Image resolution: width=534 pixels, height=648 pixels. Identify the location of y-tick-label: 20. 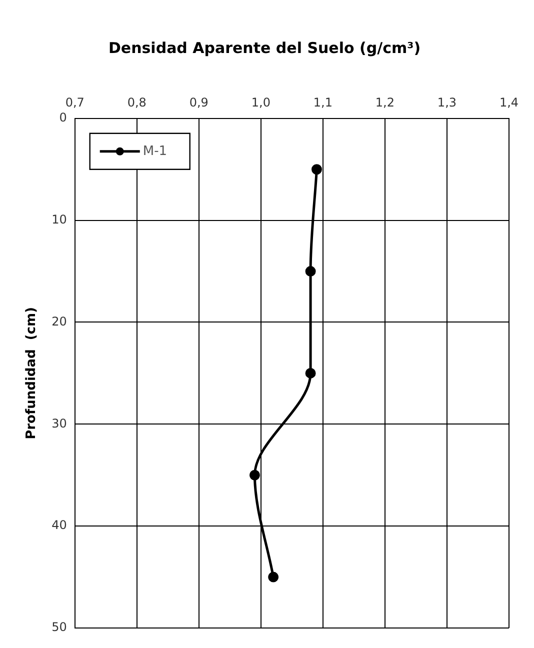
(59, 321).